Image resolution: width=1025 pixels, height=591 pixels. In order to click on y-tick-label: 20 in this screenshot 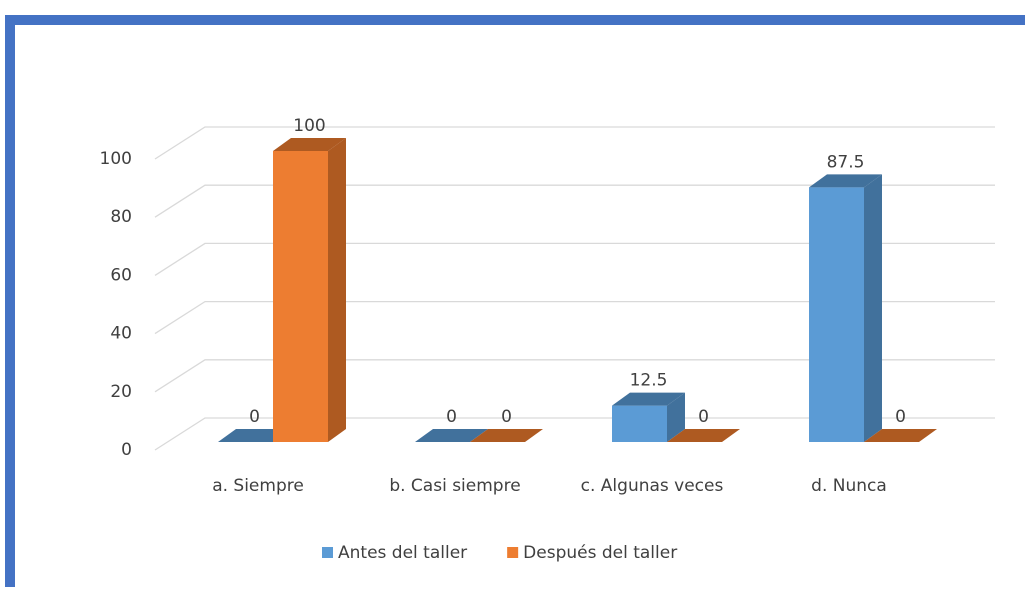, I will do `click(121, 392)`.